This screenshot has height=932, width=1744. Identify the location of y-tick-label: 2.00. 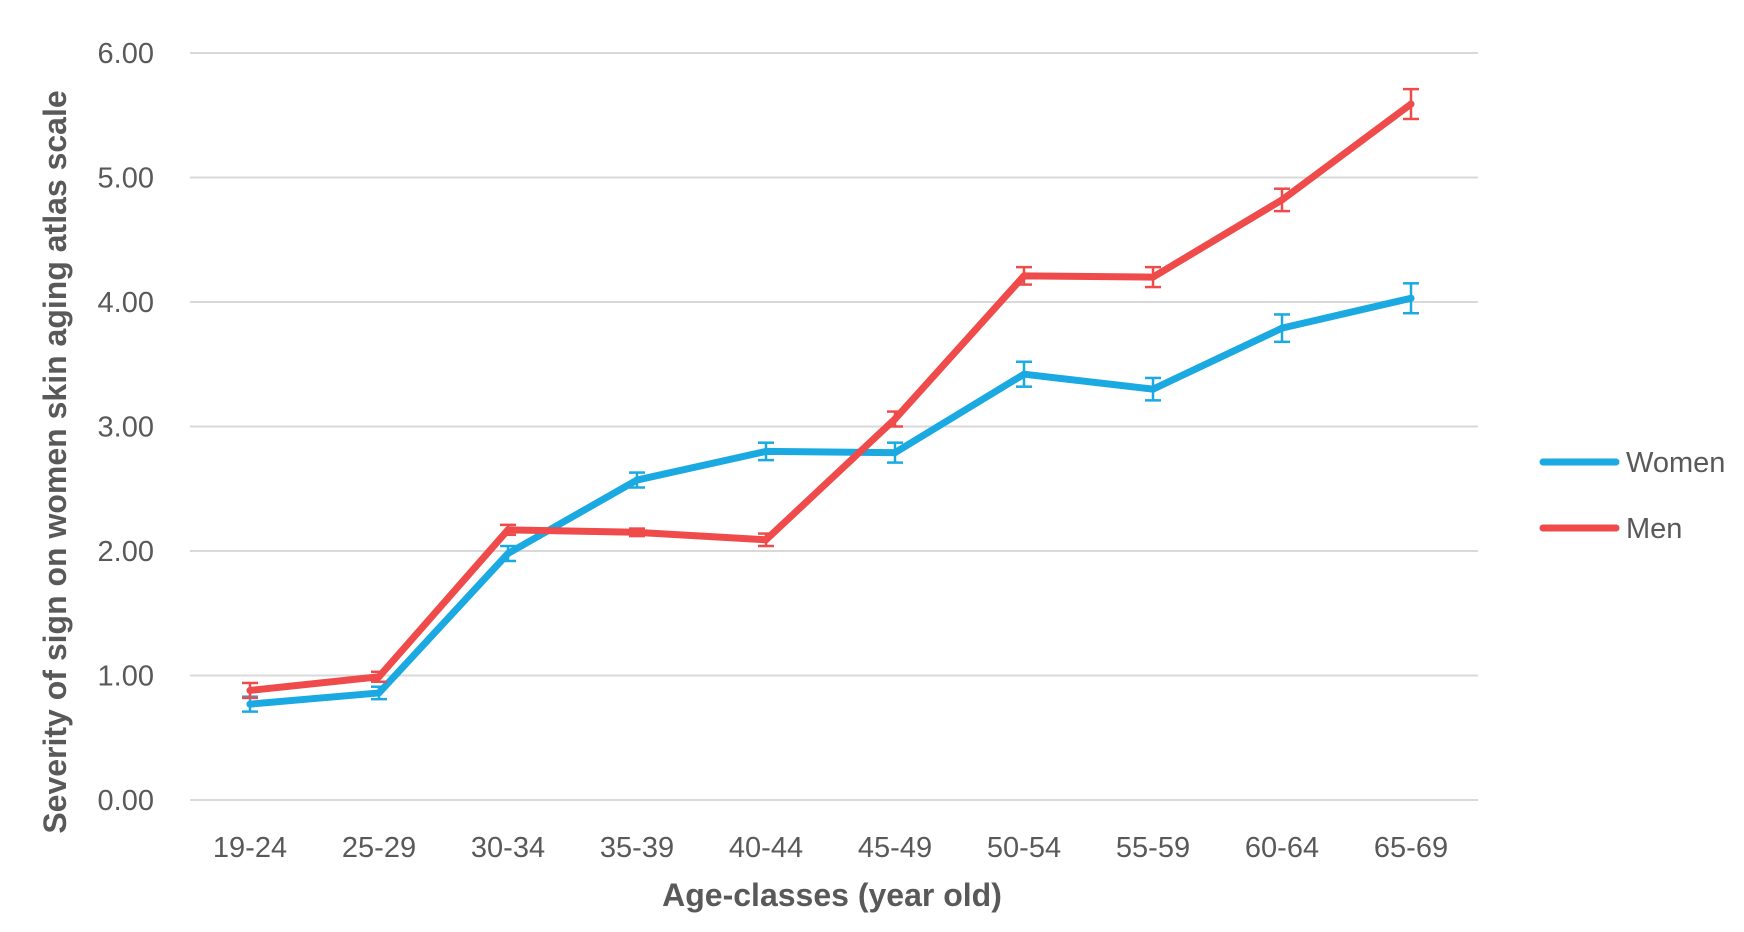
(126, 552).